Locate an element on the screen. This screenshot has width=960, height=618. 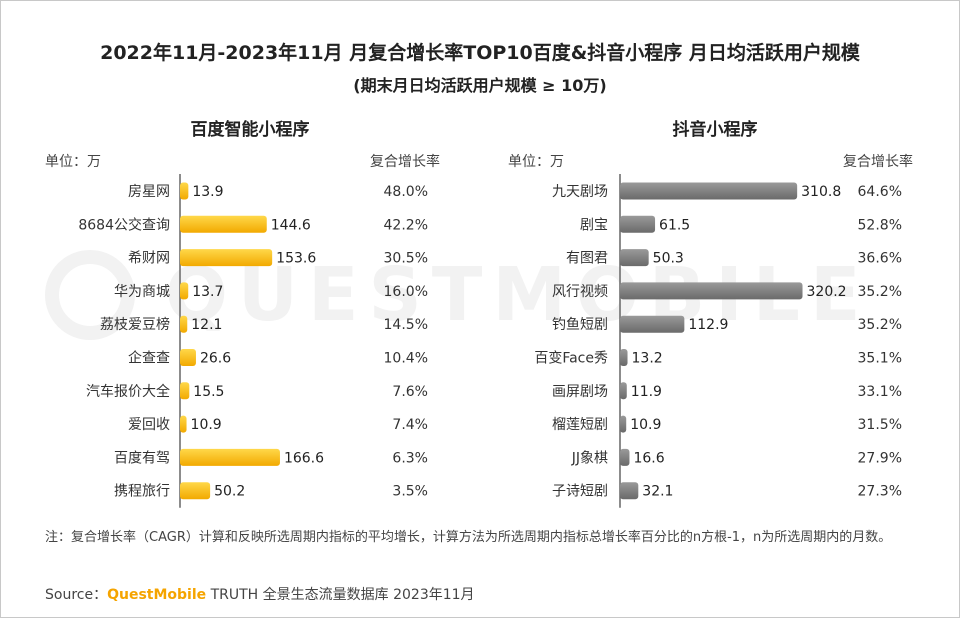
baidu-growth-rate: 3.5% is located at coordinates (410, 492).